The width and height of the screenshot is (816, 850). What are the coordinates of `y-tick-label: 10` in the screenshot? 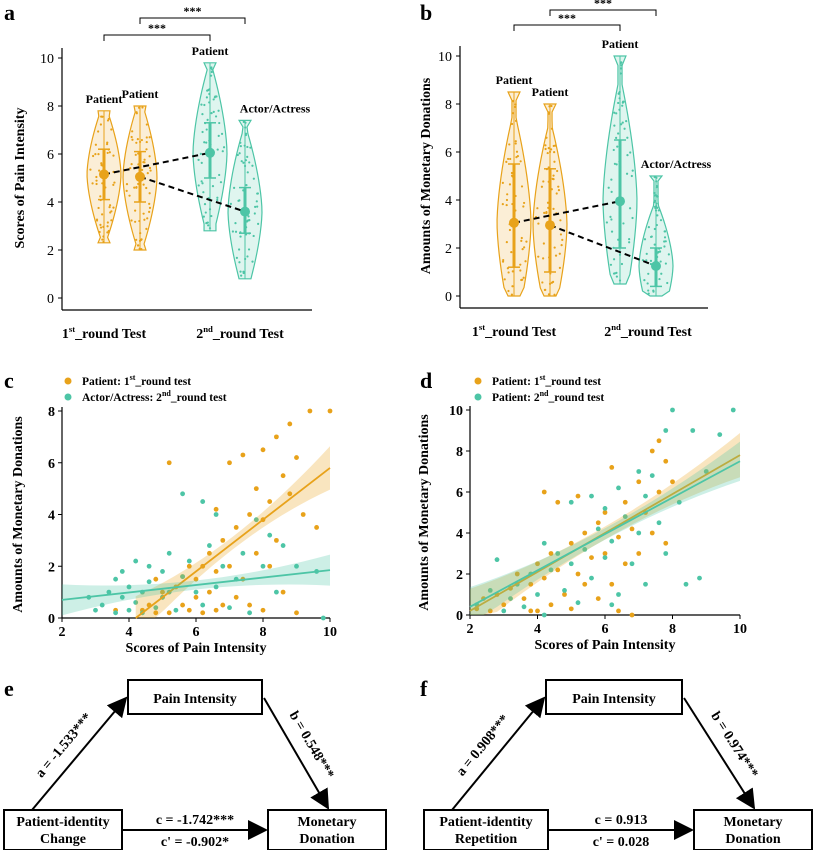 It's located at (445, 57).